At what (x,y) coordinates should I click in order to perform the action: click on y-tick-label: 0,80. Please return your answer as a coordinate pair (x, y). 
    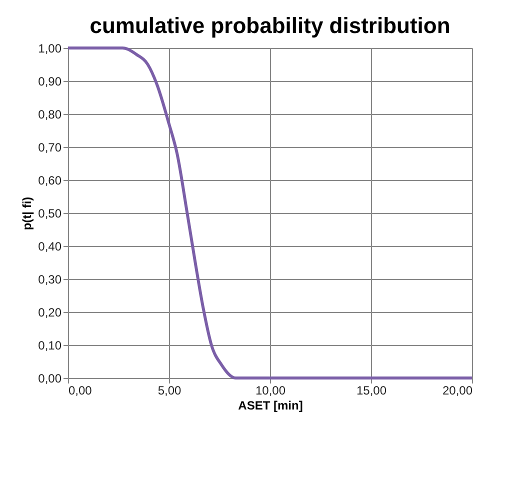
    Looking at the image, I should click on (50, 115).